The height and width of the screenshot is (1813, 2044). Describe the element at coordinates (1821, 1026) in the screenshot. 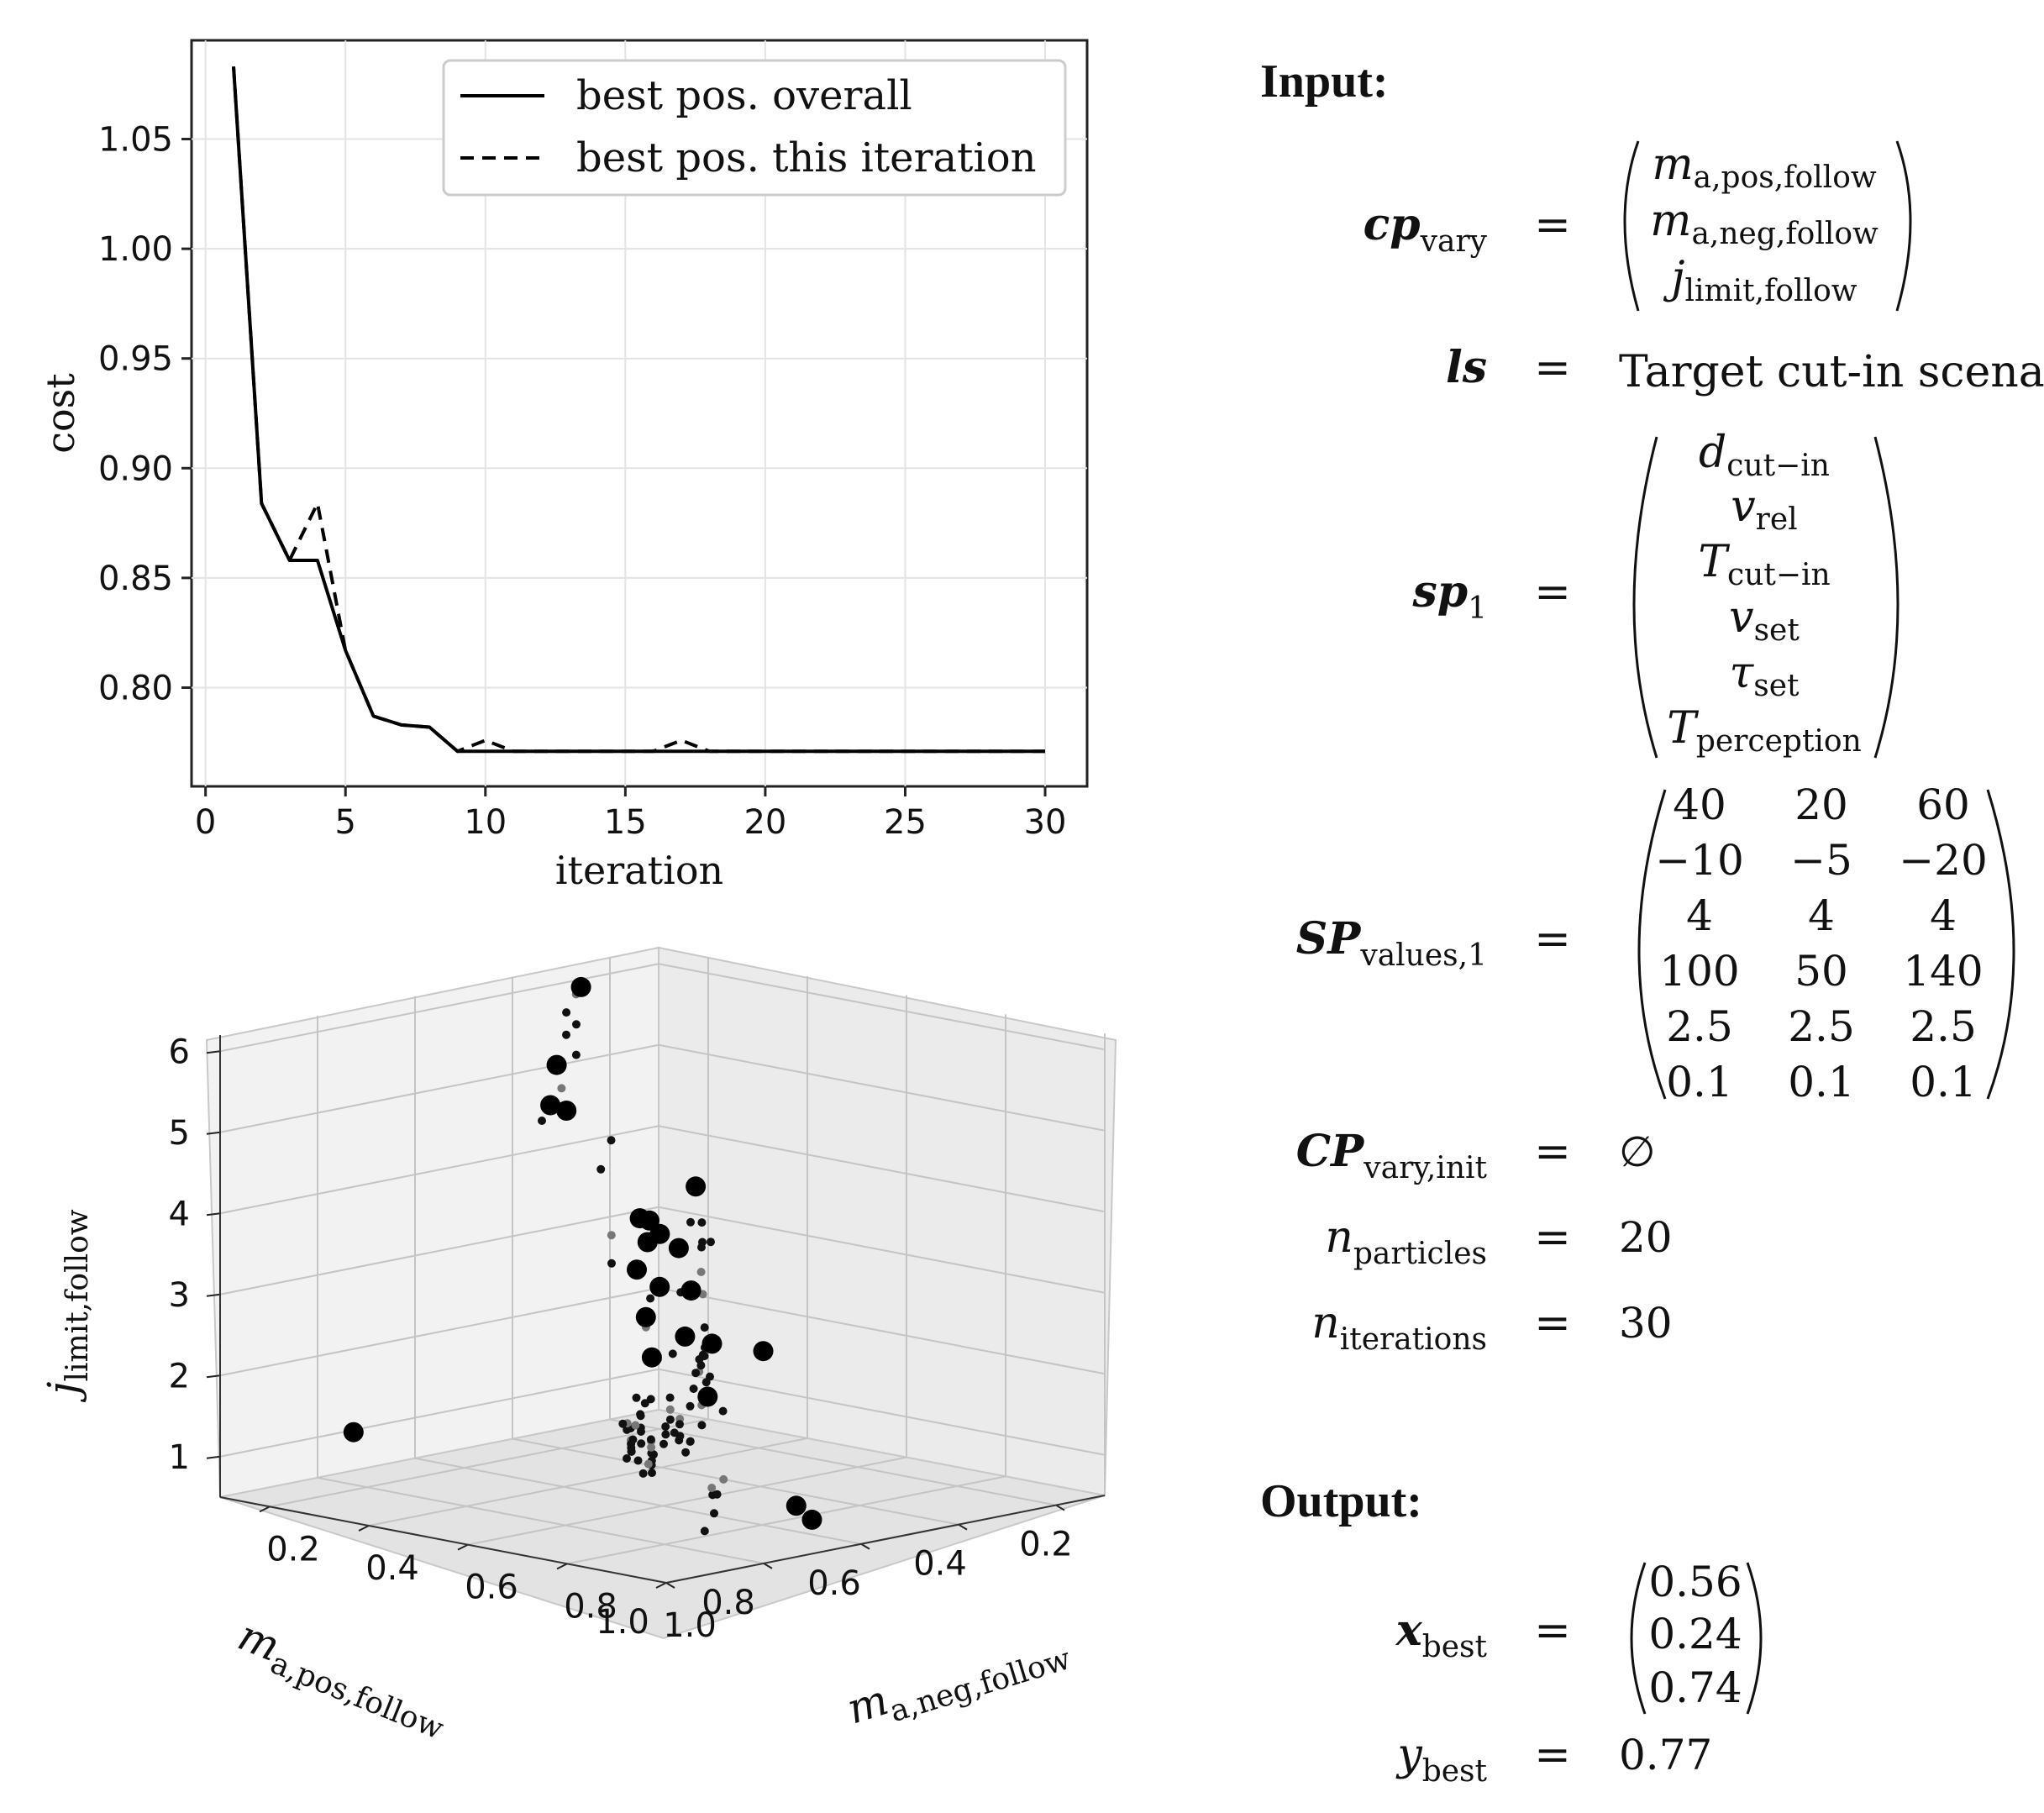

I see `sp-values-cell: 2.5` at that location.